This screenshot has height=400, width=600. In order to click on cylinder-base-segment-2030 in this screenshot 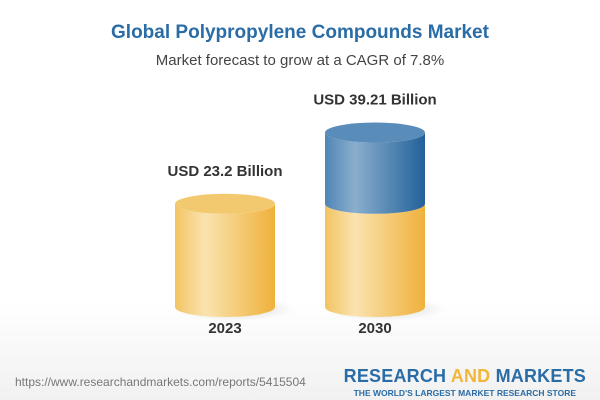, I will do `click(375, 260)`.